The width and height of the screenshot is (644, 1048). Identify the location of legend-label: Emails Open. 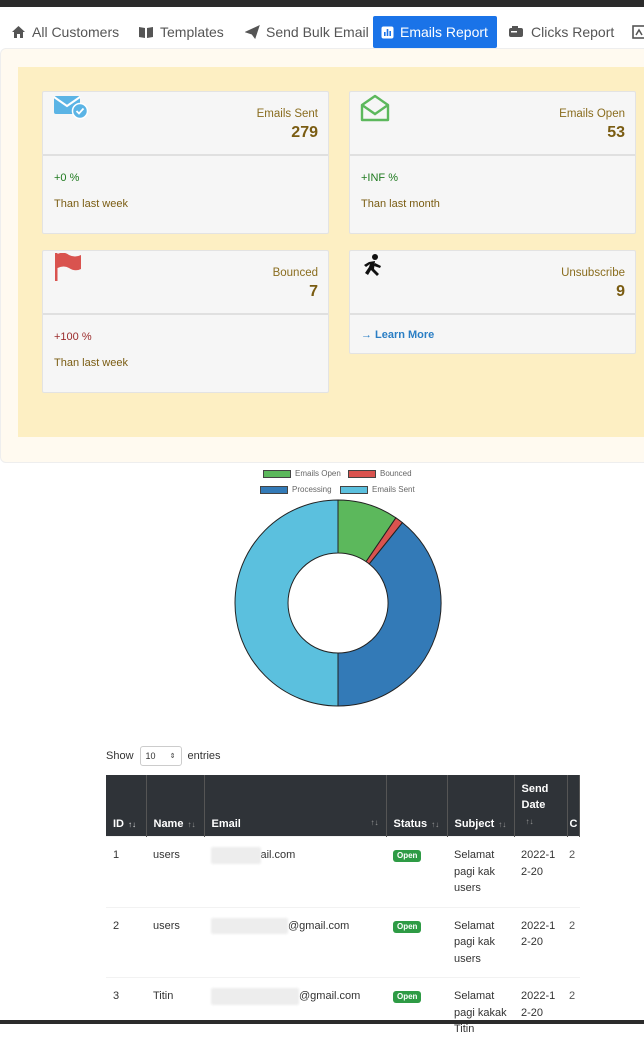
(318, 473).